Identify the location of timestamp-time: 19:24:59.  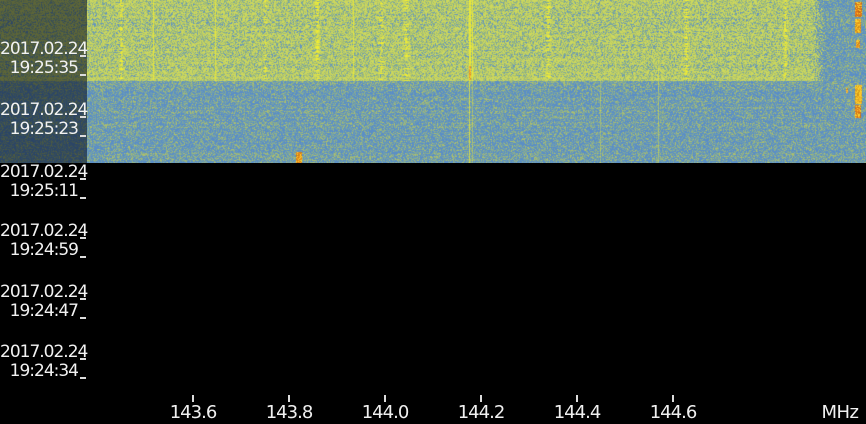
(44, 250).